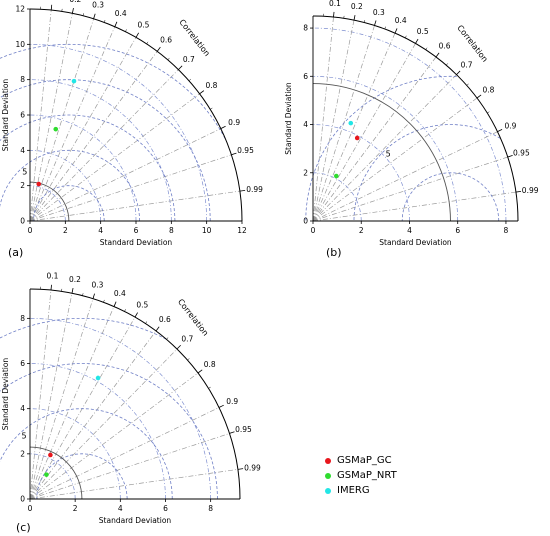 This screenshot has height=536, width=550. What do you see at coordinates (5, 394) in the screenshot?
I see `y-axis-title: Standard Deviation` at bounding box center [5, 394].